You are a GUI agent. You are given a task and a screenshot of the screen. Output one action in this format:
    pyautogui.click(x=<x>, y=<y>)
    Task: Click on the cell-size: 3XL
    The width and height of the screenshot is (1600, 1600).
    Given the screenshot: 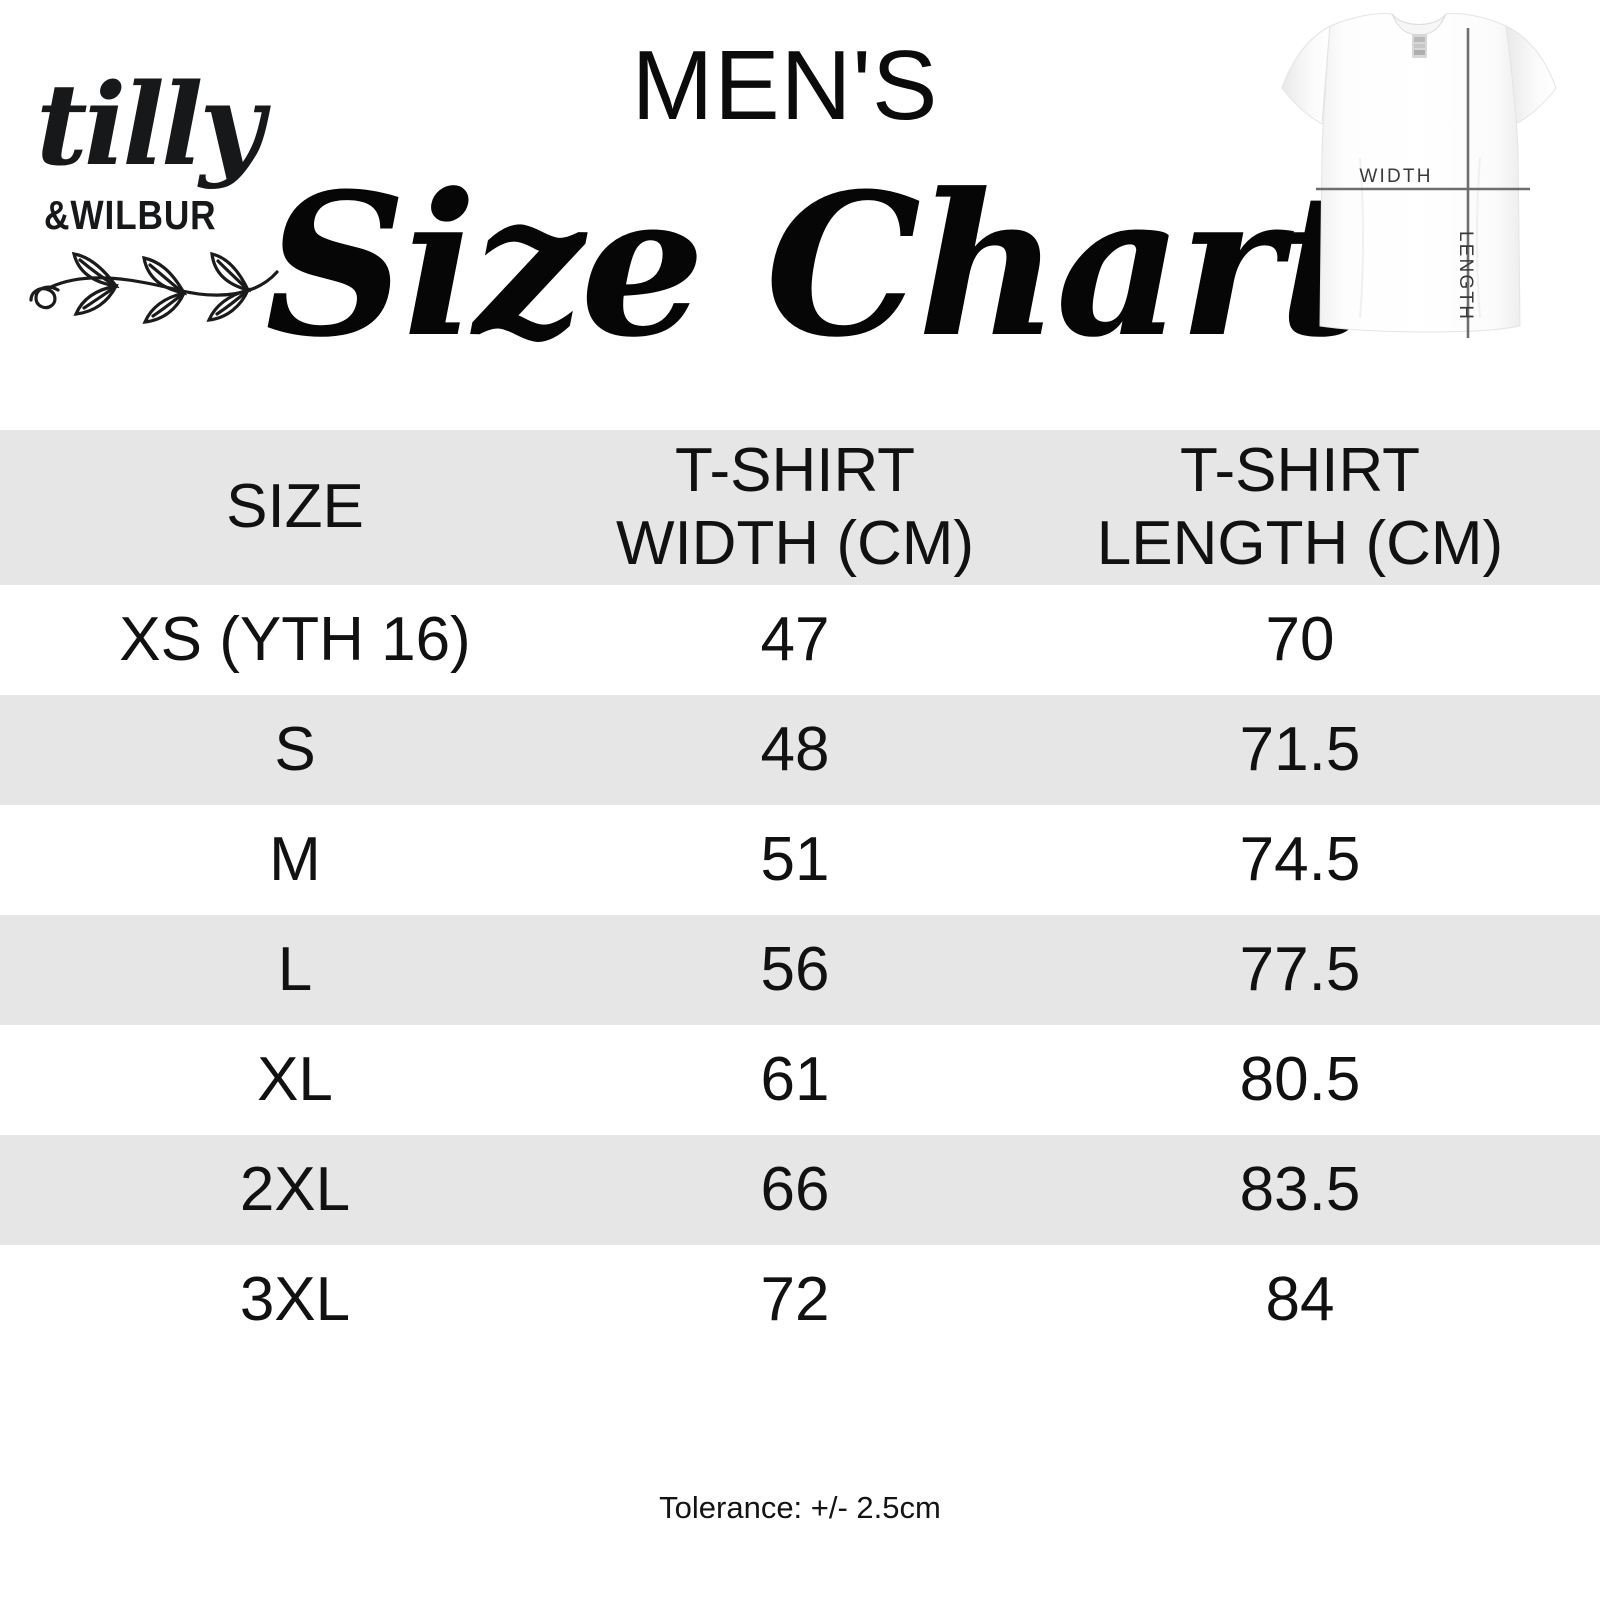 What is the action you would take?
    pyautogui.click(x=295, y=1299)
    